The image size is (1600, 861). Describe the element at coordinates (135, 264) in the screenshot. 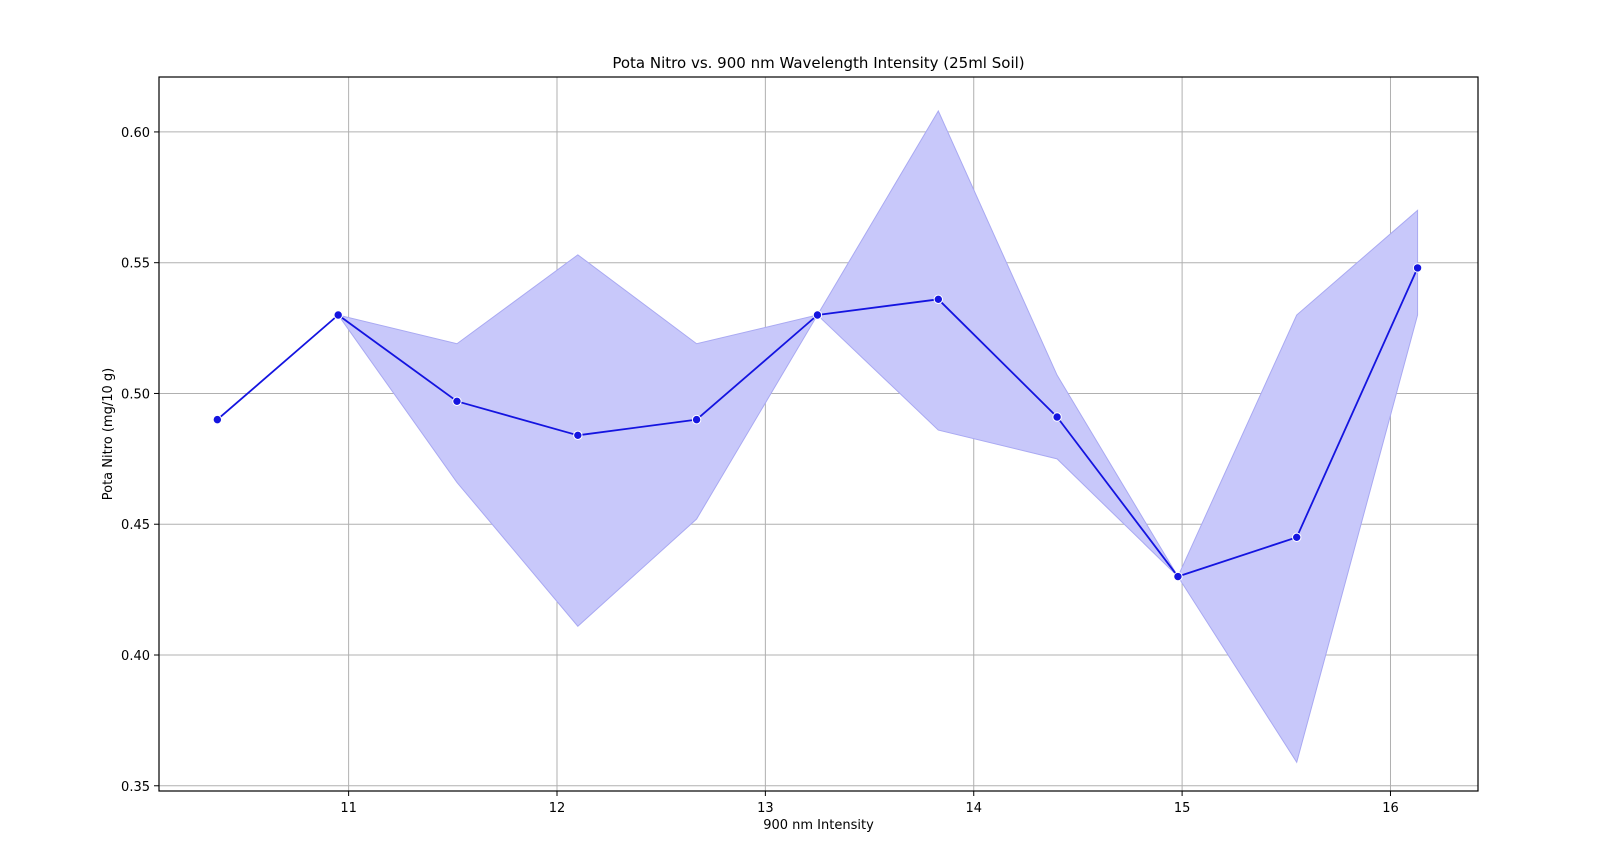

I see `y-tick-label: 0.55` at that location.